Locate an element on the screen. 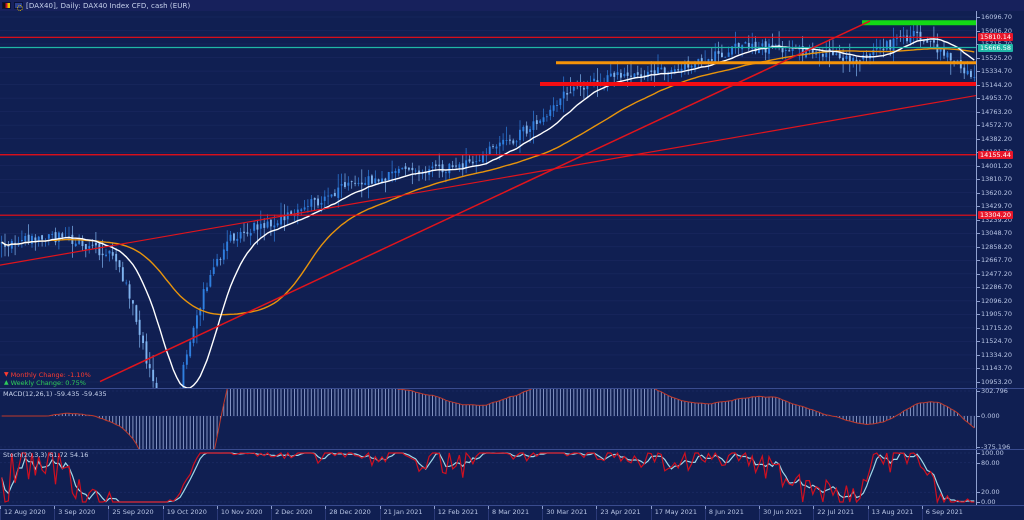  stochastic-d-line is located at coordinates (488, 477).